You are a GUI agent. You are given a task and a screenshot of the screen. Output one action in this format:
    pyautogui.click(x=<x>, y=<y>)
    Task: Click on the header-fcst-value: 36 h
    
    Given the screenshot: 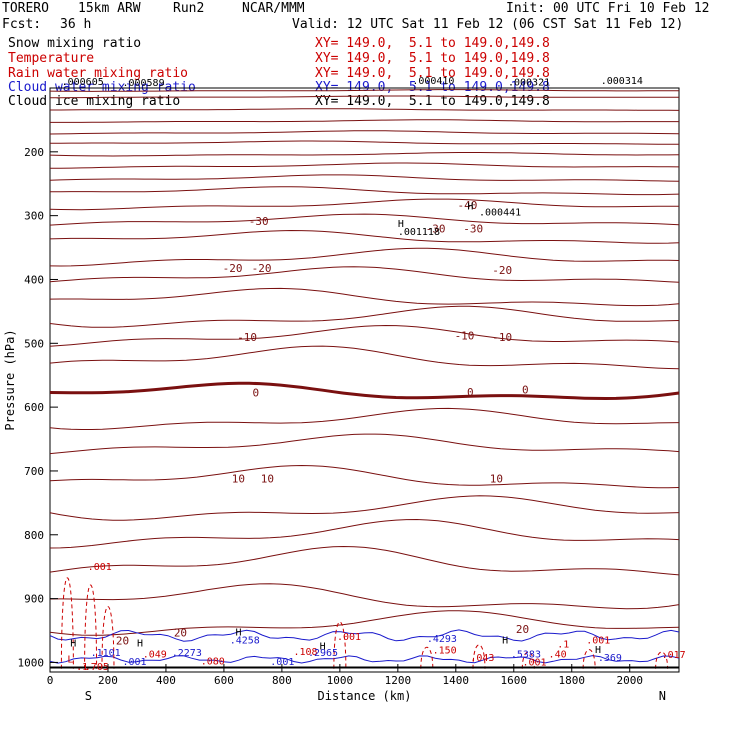 What is the action you would take?
    pyautogui.click(x=76, y=24)
    